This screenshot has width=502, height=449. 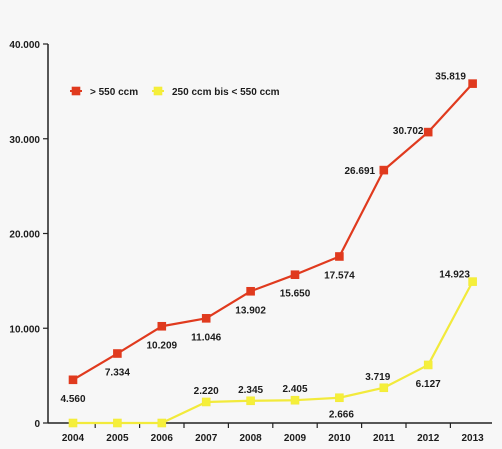 What do you see at coordinates (24, 140) in the screenshot?
I see `y-tick-label: 30.000` at bounding box center [24, 140].